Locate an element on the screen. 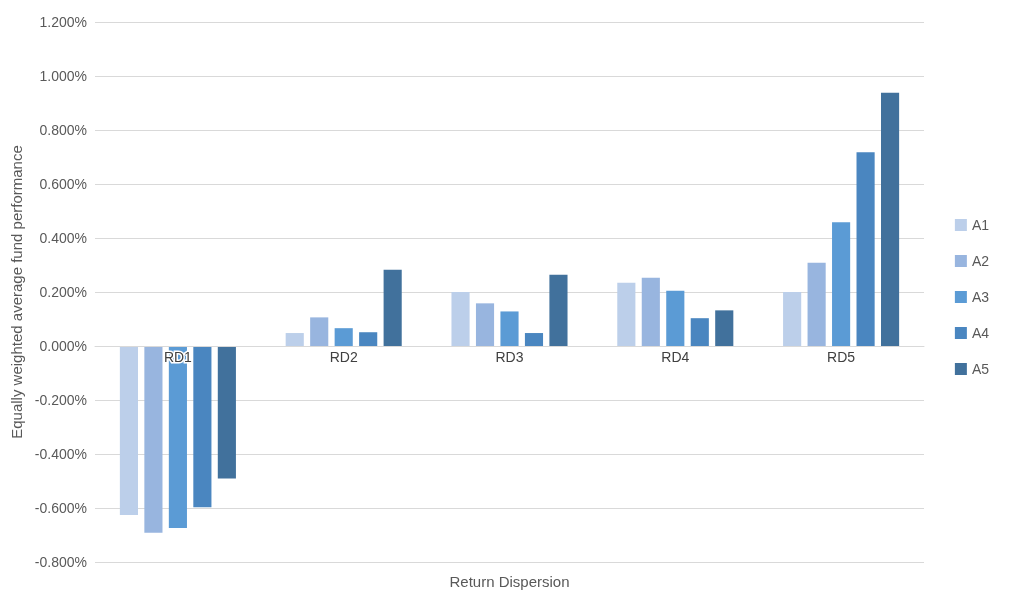 This screenshot has width=1014, height=594. y-axis-title: Equally weighted average fund performance is located at coordinates (16, 292).